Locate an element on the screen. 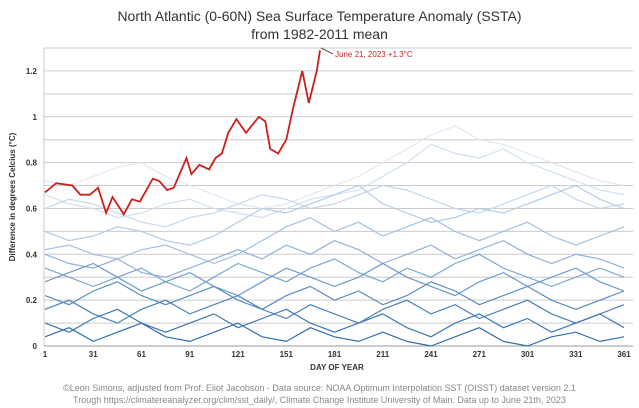  x-tick-label: 91 is located at coordinates (189, 354).